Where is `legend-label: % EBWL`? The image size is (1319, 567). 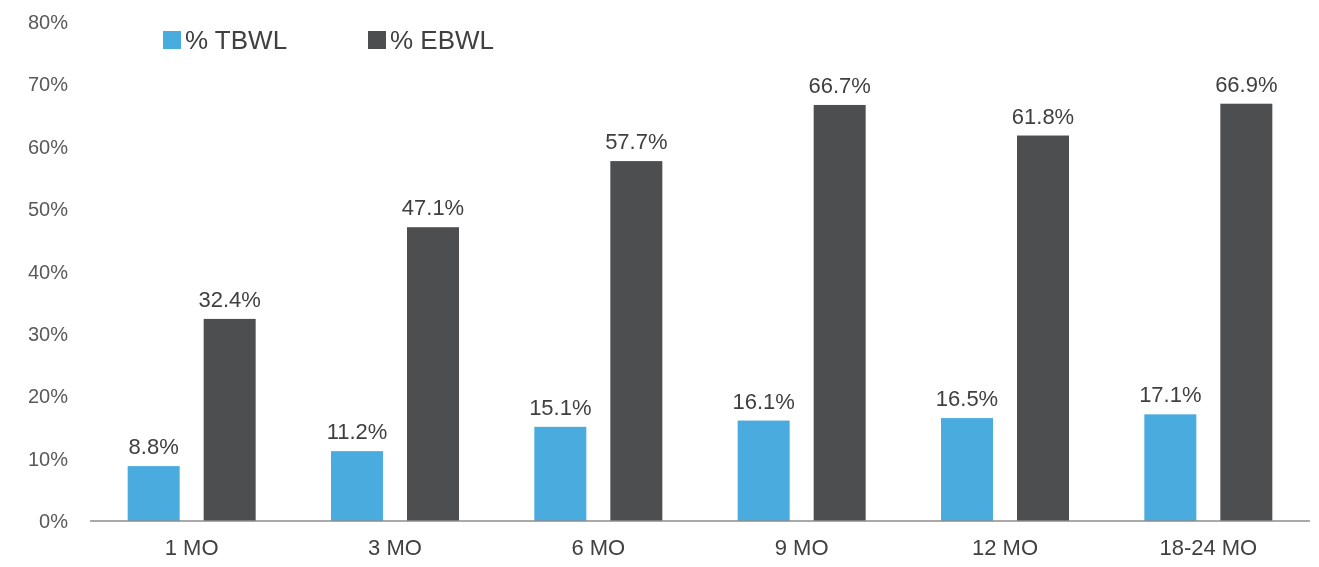
legend-label: % EBWL is located at coordinates (442, 40).